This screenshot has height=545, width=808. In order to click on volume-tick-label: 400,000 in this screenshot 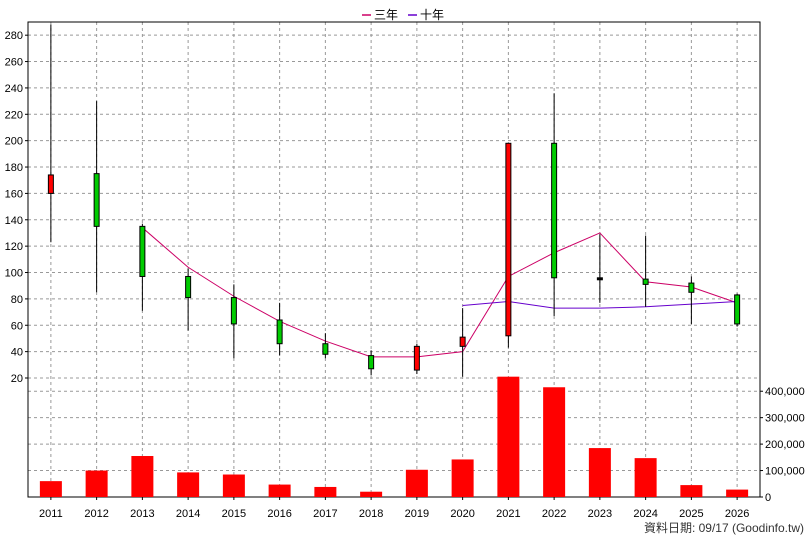, I will do `click(785, 392)`.